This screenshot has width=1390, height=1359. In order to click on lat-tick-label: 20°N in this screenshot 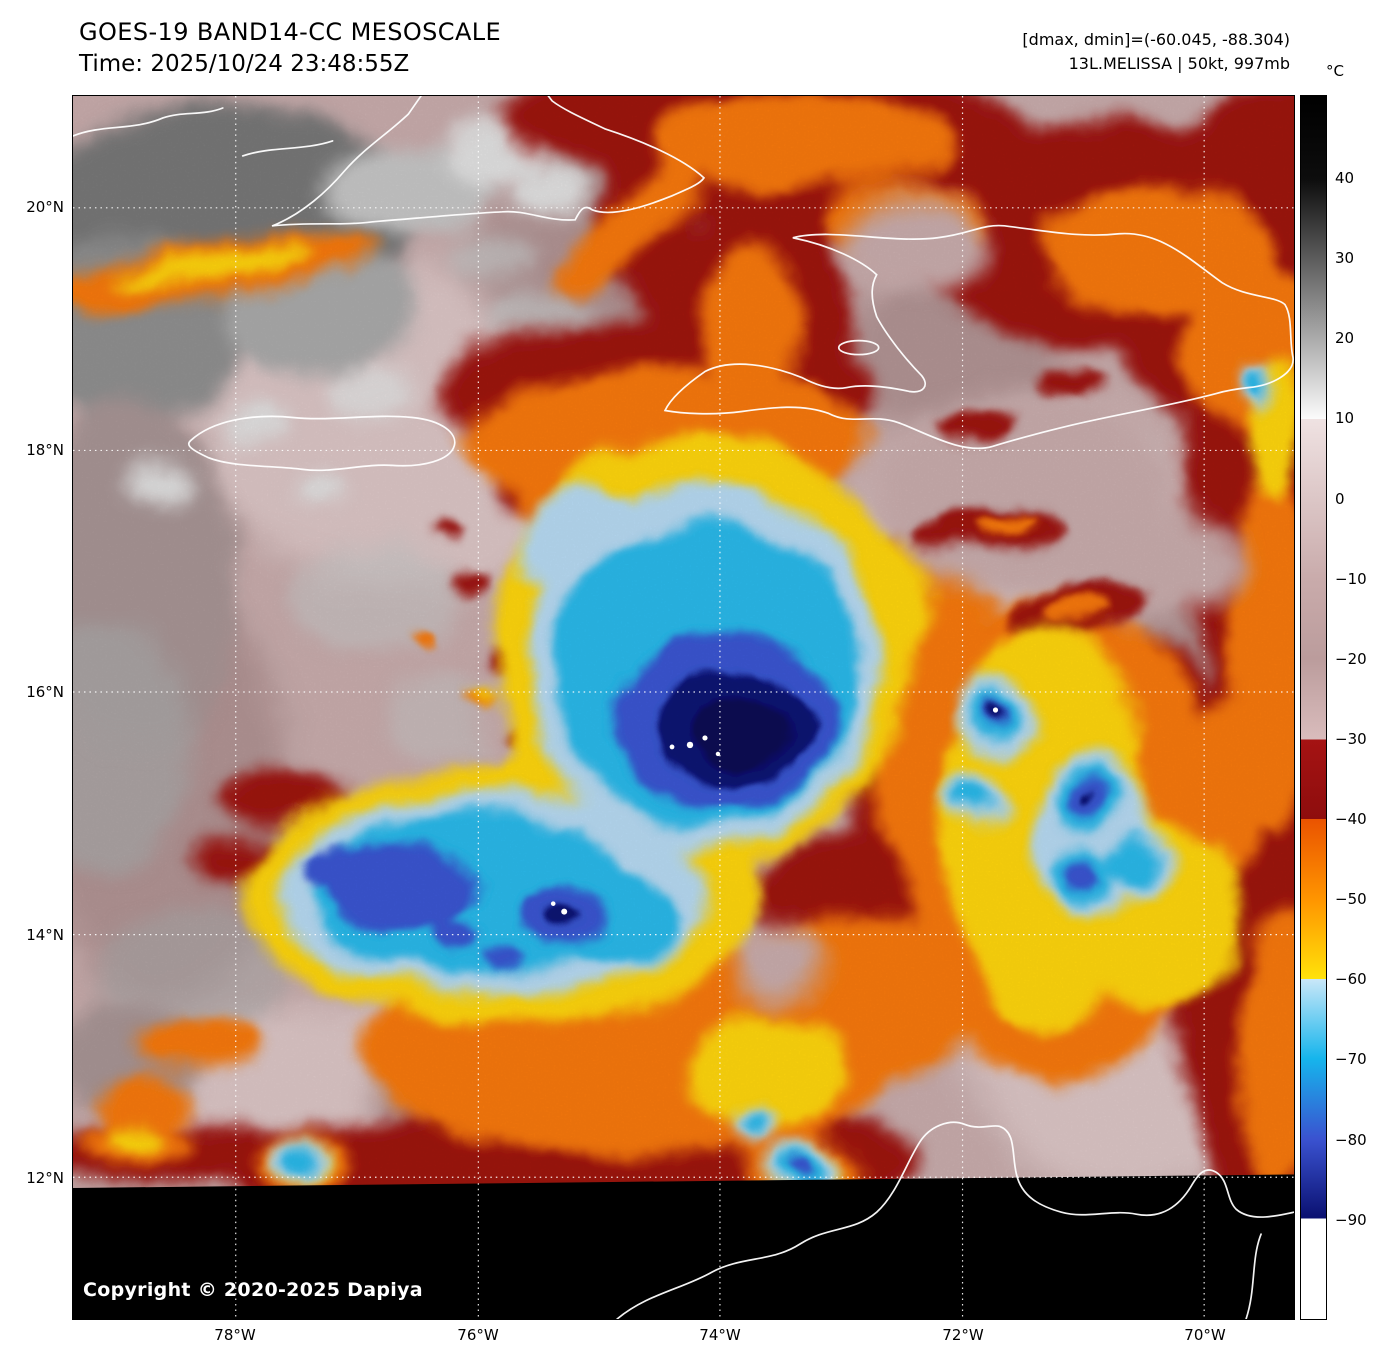, I will do `click(45, 207)`.